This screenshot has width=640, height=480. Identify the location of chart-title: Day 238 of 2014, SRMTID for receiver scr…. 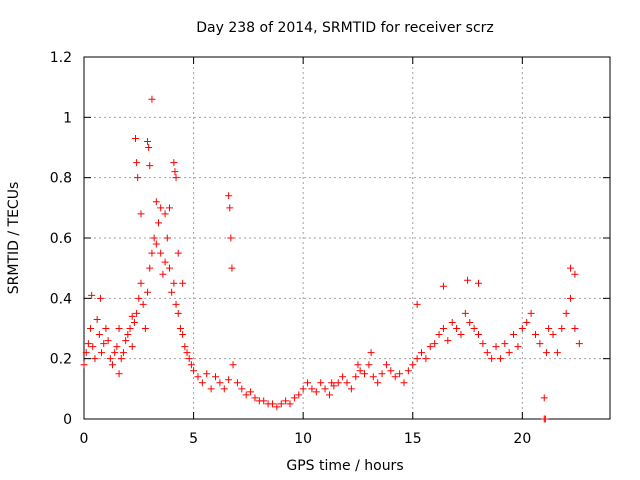
(345, 28).